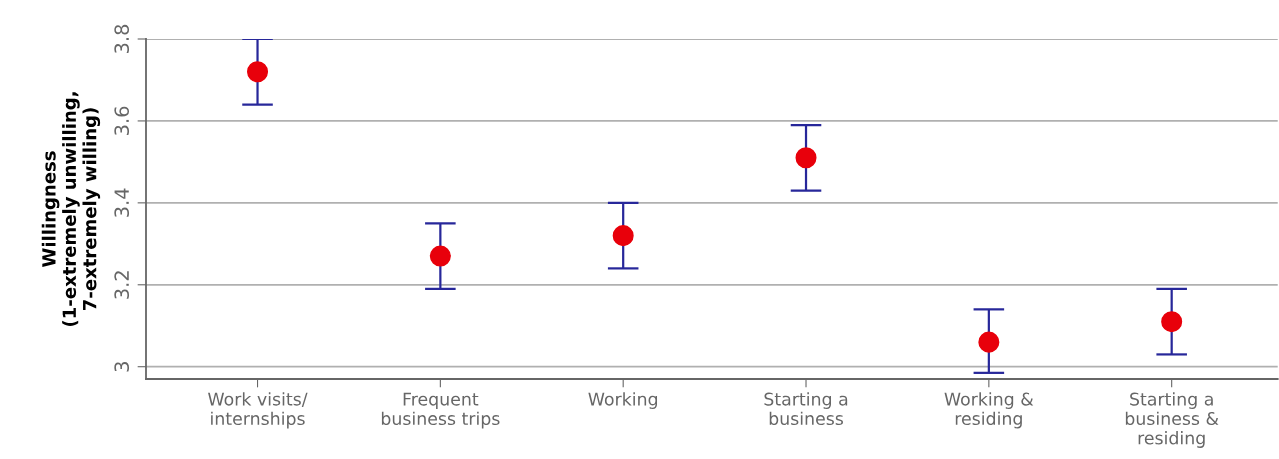  Describe the element at coordinates (122, 38) in the screenshot. I see `y-tick-label: 3.8` at that location.